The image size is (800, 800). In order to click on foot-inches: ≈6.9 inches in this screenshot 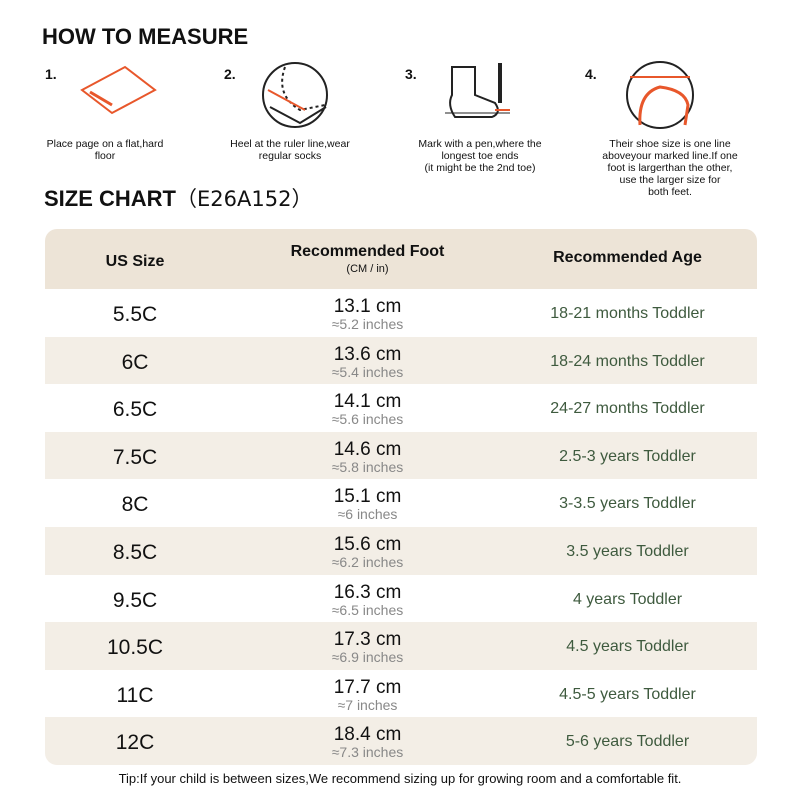, I will do `click(367, 657)`.